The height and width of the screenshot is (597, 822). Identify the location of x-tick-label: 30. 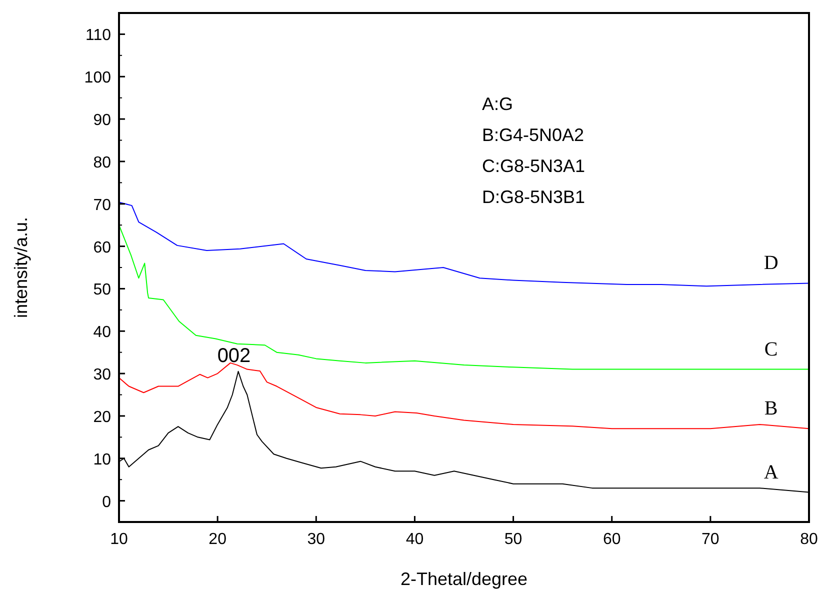
(316, 539).